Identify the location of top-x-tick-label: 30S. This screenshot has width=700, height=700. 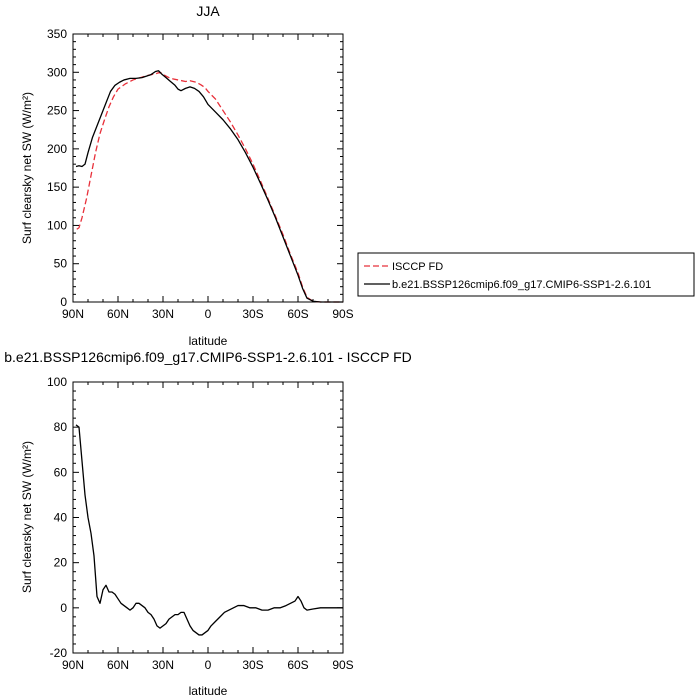
(252, 314).